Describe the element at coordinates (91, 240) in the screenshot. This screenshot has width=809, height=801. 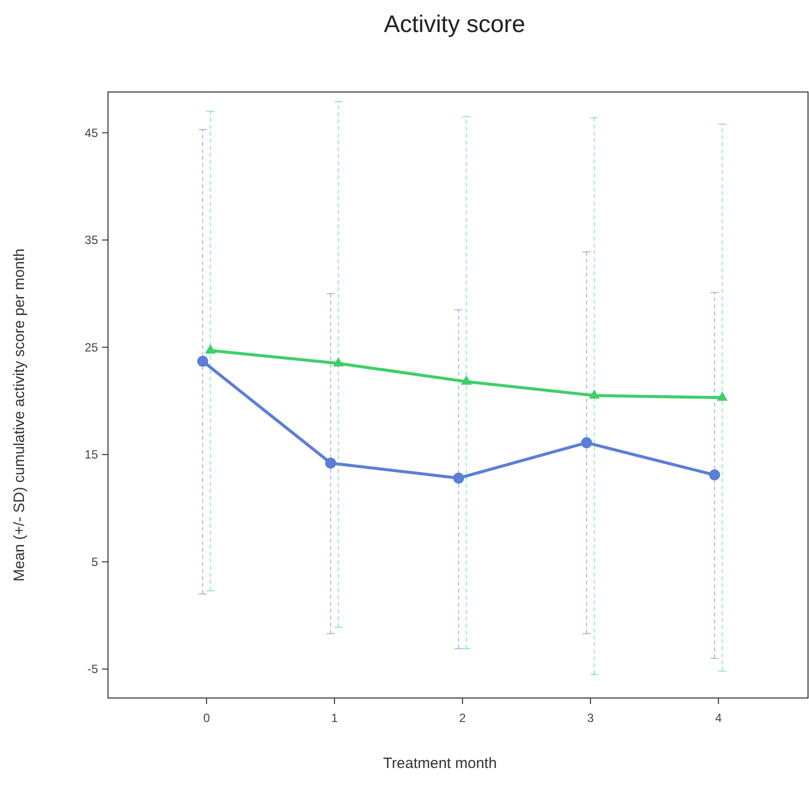
I see `y-tick-label: 35` at that location.